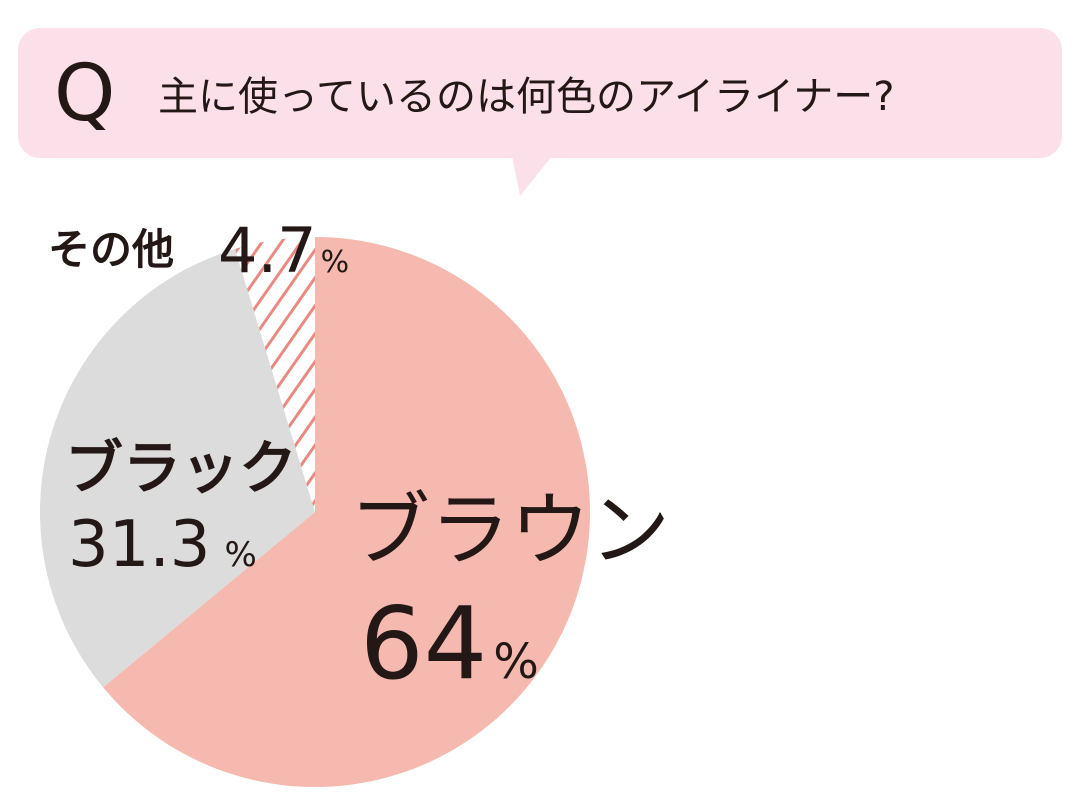 The height and width of the screenshot is (808, 1080). What do you see at coordinates (111, 249) in the screenshot?
I see `slice-label: その他` at bounding box center [111, 249].